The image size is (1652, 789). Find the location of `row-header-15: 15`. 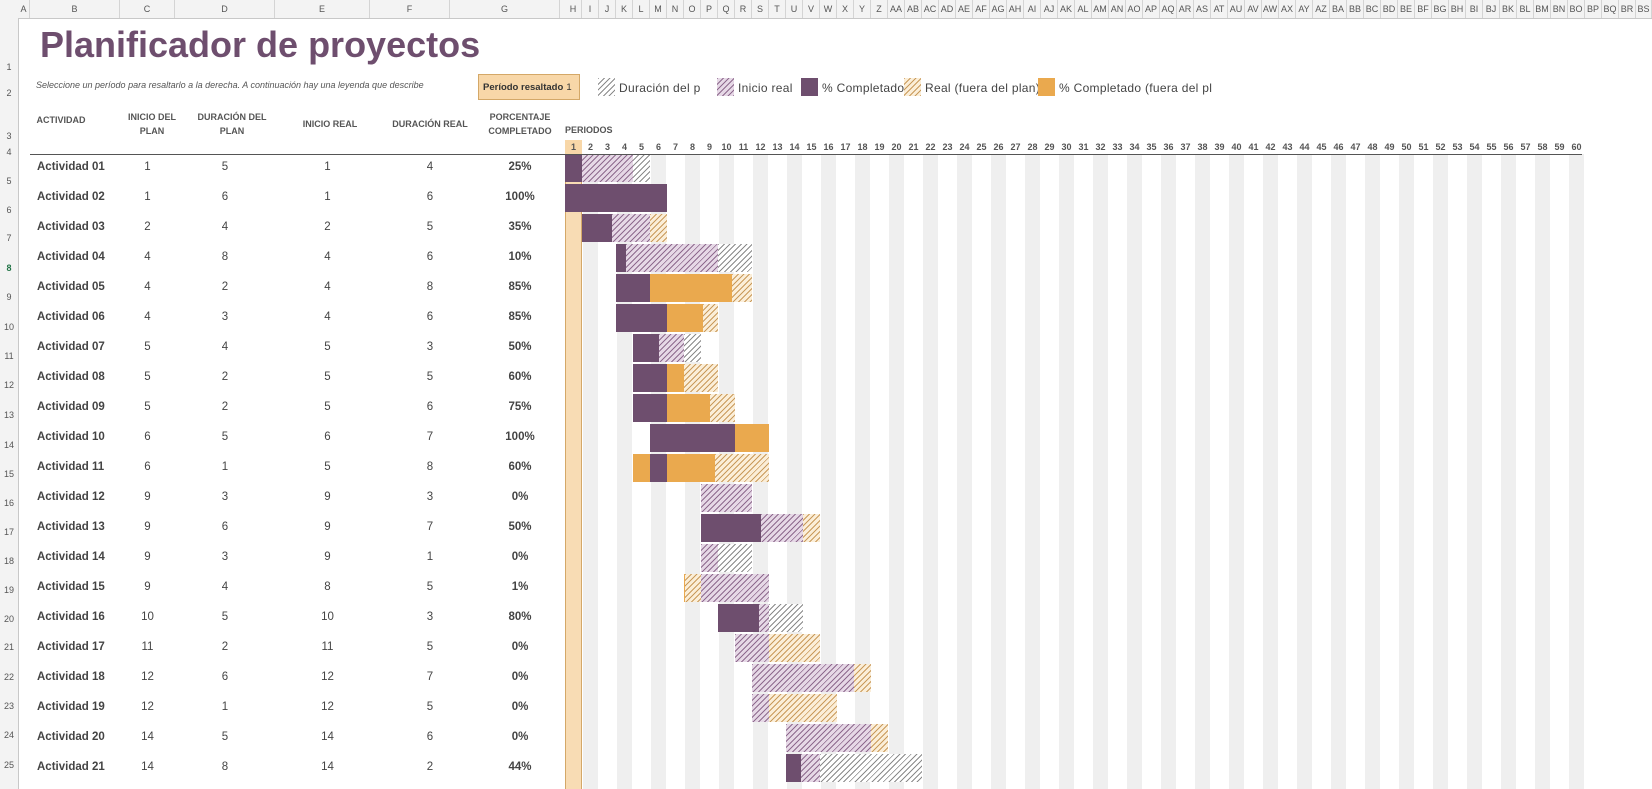

row-header-15: 15 is located at coordinates (8, 474).